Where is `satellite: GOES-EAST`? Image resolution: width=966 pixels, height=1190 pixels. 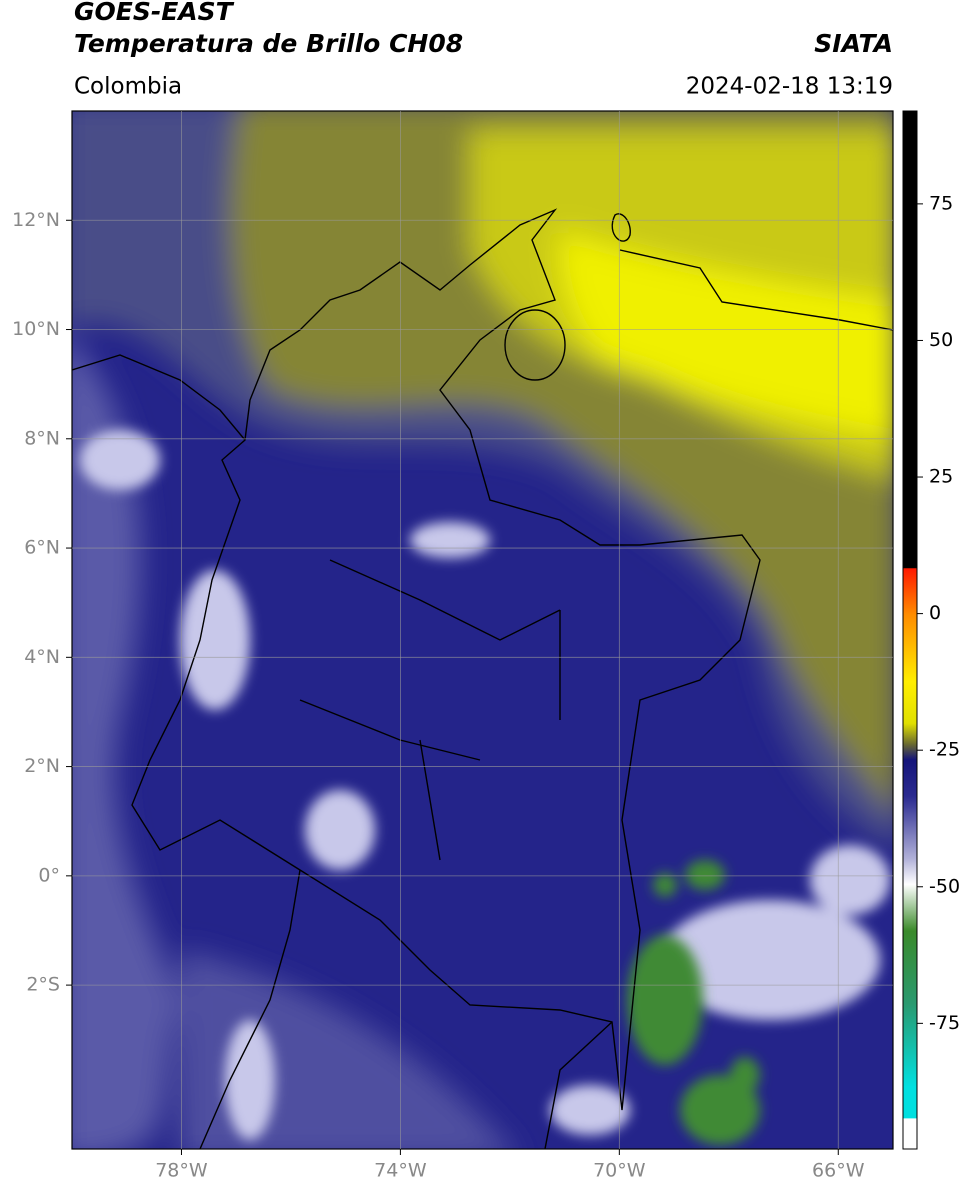 satellite: GOES-EAST is located at coordinates (154, 13).